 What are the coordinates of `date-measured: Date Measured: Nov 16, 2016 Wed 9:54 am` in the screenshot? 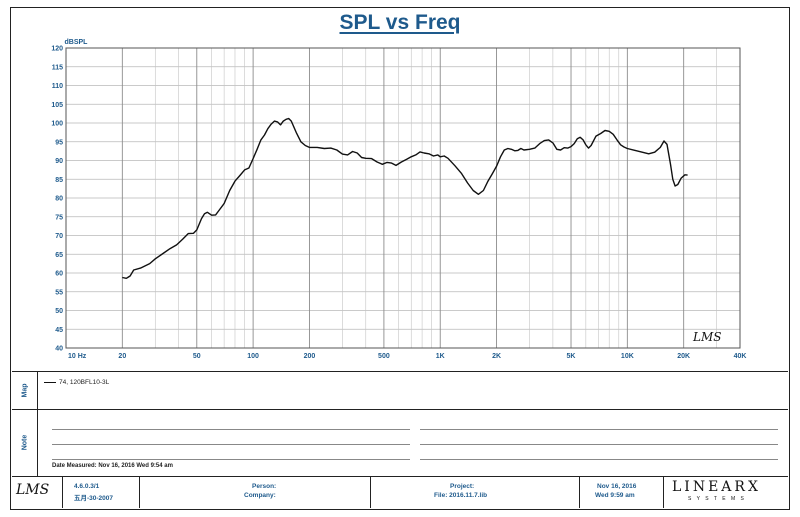 It's located at (112, 466).